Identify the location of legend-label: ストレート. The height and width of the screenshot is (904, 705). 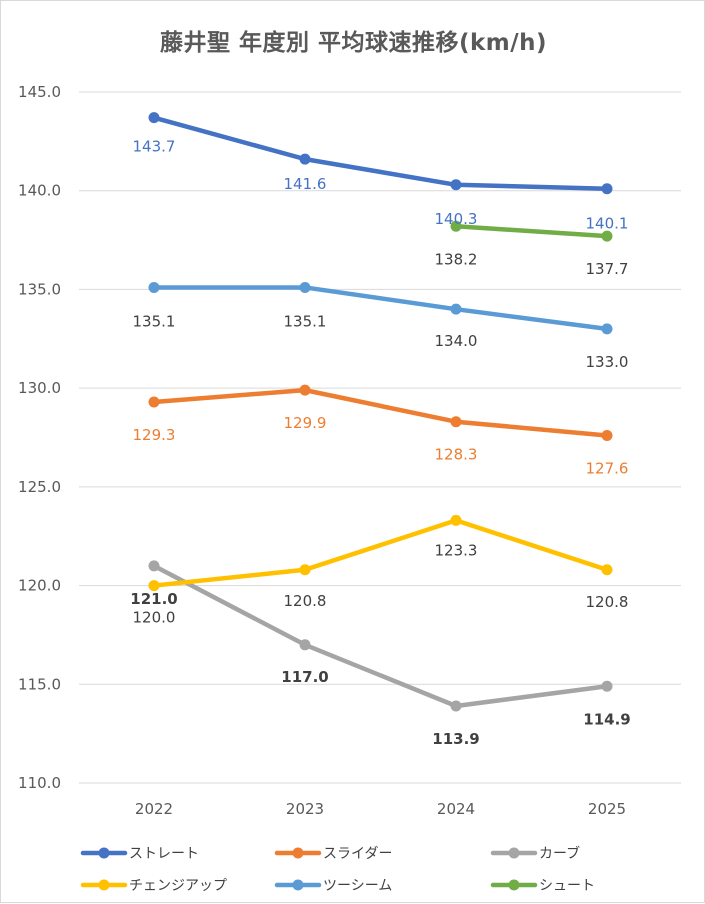
(164, 854).